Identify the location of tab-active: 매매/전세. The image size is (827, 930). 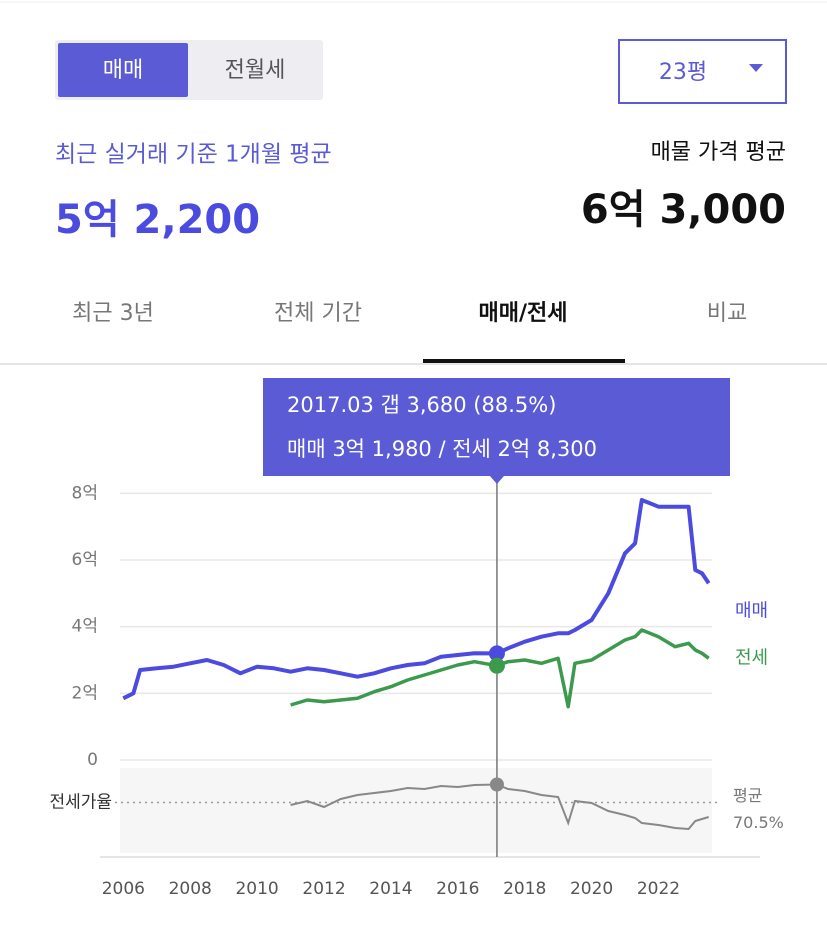
(523, 313).